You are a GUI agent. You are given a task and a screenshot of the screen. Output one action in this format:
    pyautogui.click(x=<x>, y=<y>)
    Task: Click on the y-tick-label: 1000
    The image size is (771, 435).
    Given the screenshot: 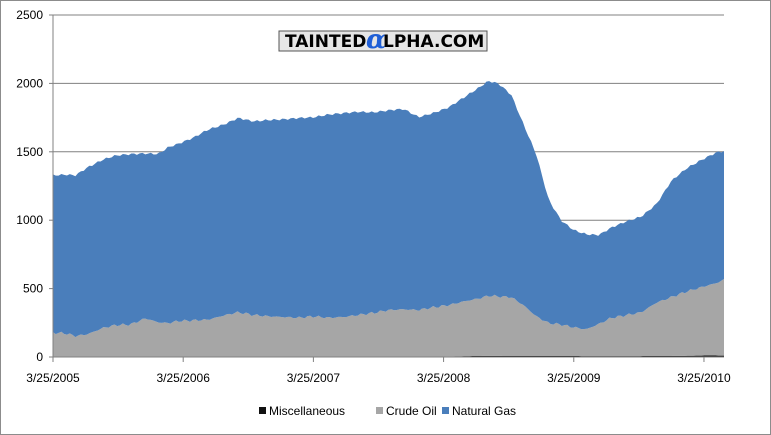 What is the action you would take?
    pyautogui.click(x=29, y=220)
    